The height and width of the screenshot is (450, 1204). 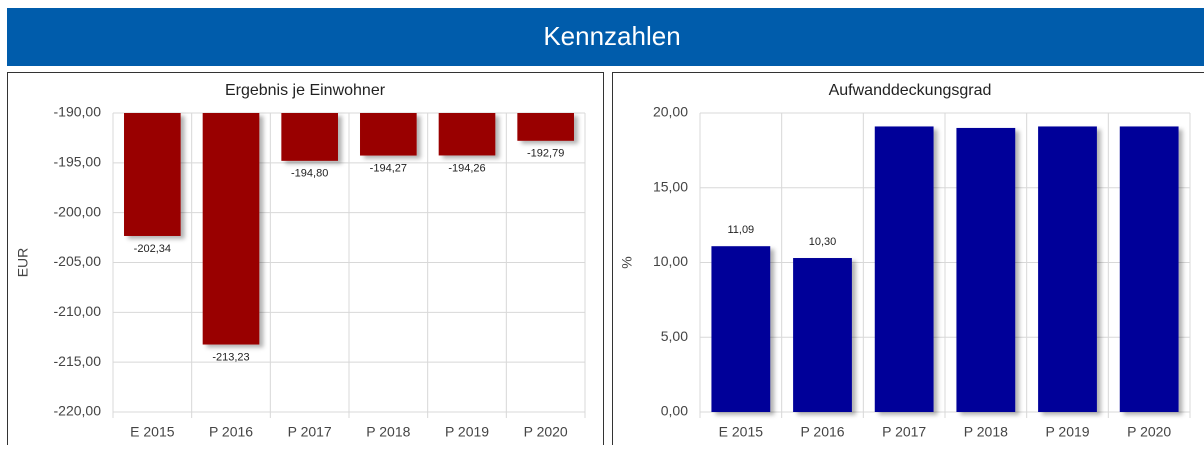 I want to click on value-label: -194,80, so click(x=309, y=174).